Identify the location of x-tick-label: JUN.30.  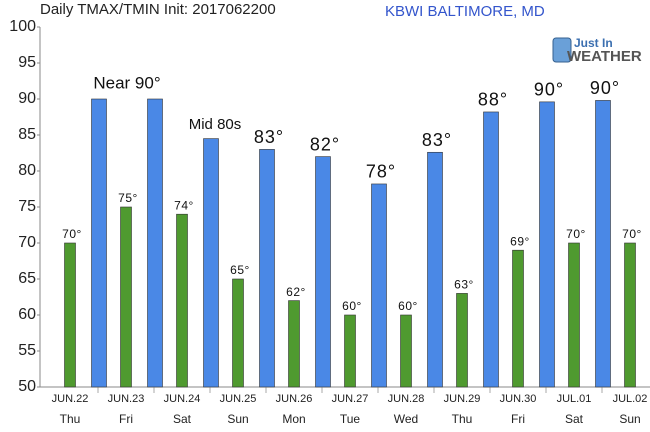
(518, 399).